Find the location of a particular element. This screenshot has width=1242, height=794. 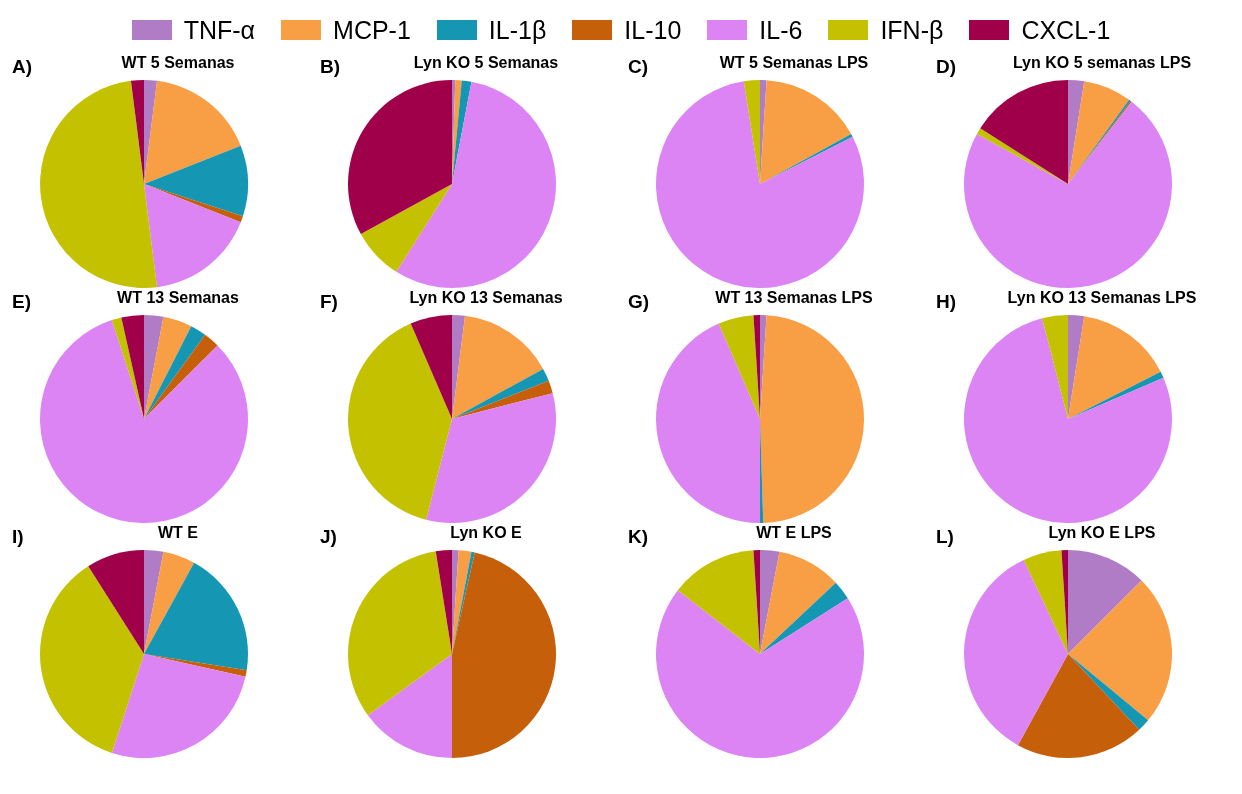

text: F) is located at coordinates (329, 302).